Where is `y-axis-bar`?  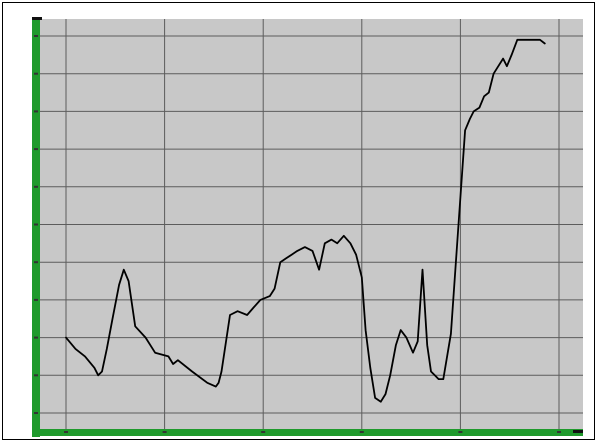 y-axis-bar is located at coordinates (36, 228).